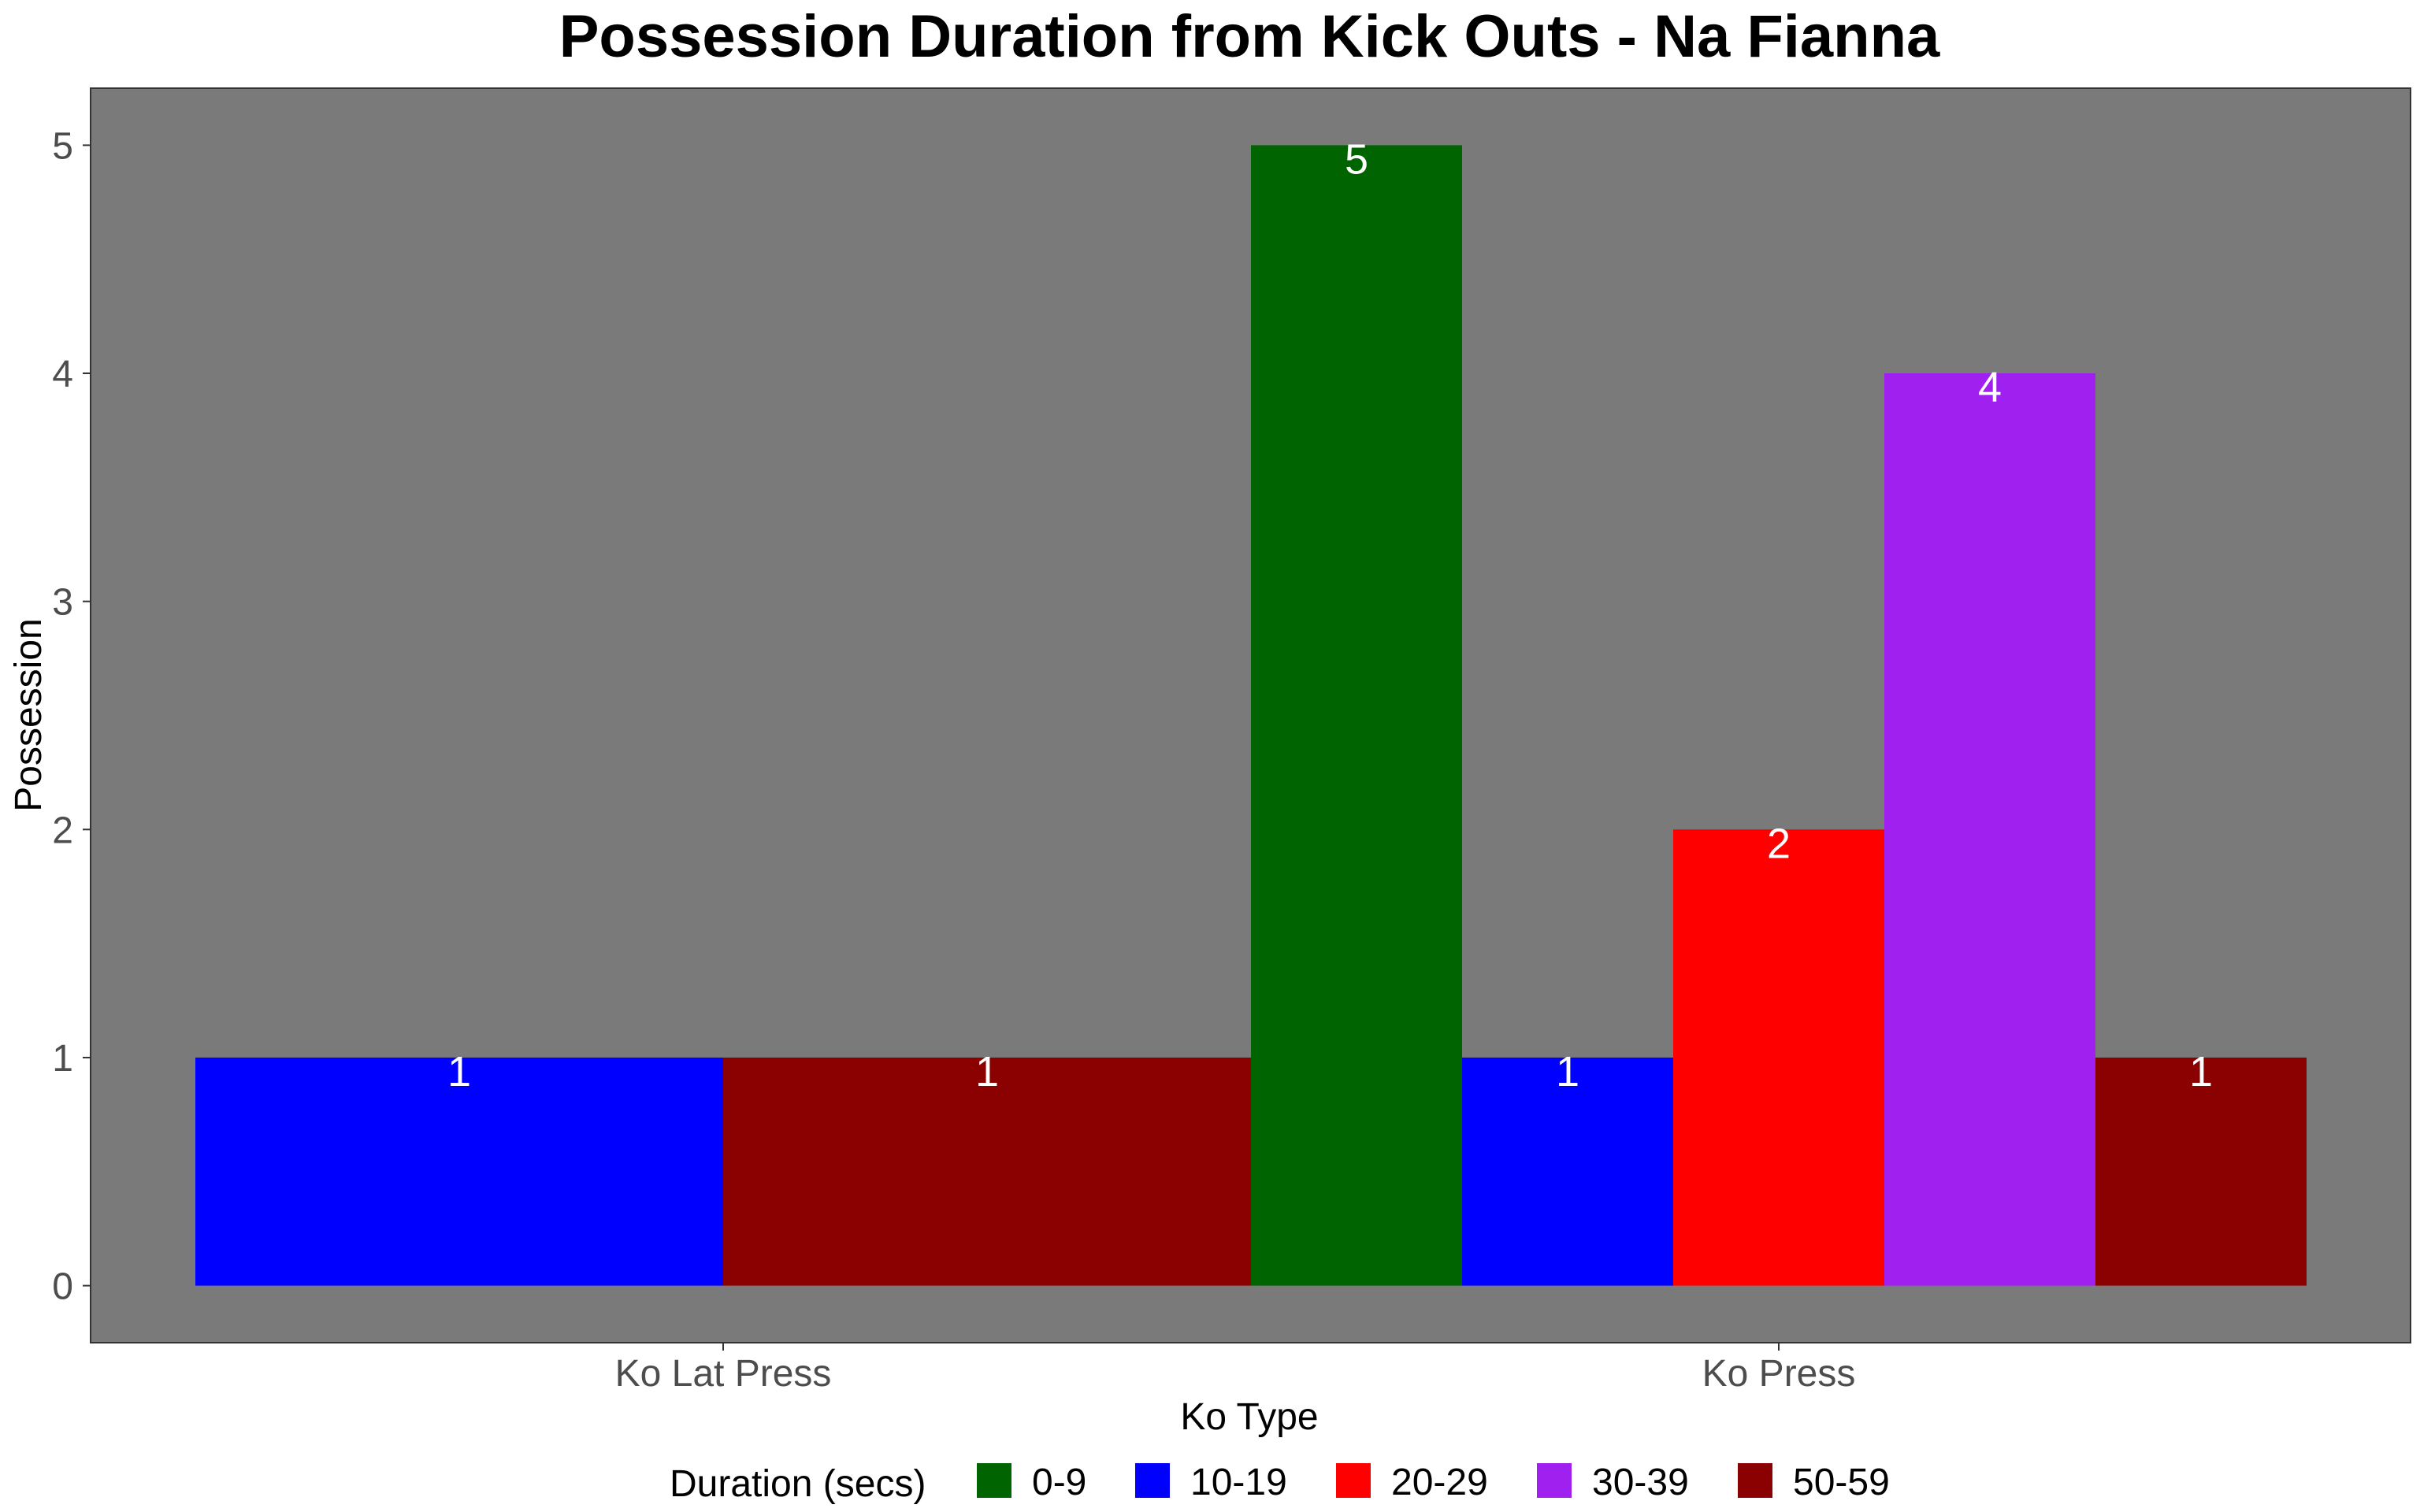 This screenshot has height=1512, width=2420. What do you see at coordinates (62, 830) in the screenshot?
I see `y-tick-label-2: 2` at bounding box center [62, 830].